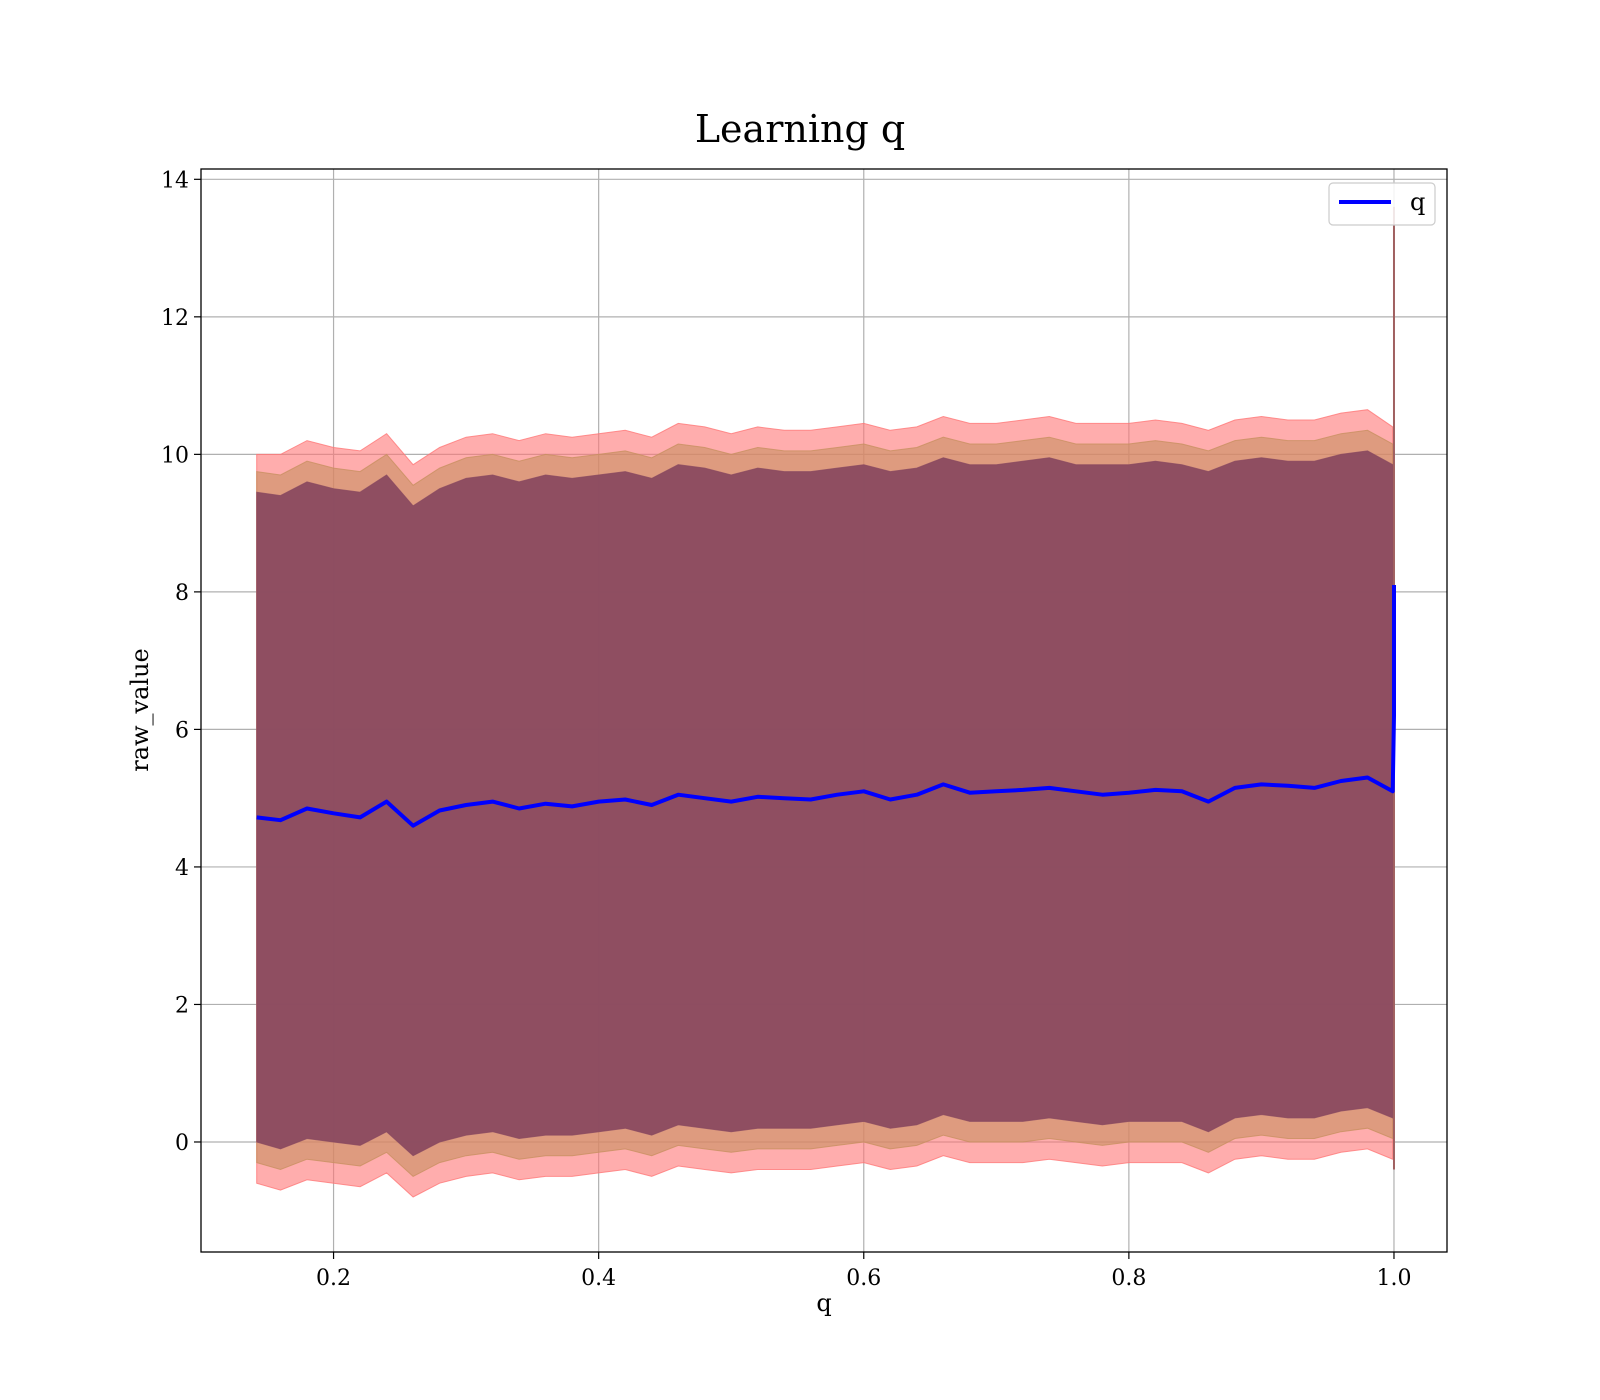  Describe the element at coordinates (1417, 202) in the screenshot. I see `legend-label: q` at that location.